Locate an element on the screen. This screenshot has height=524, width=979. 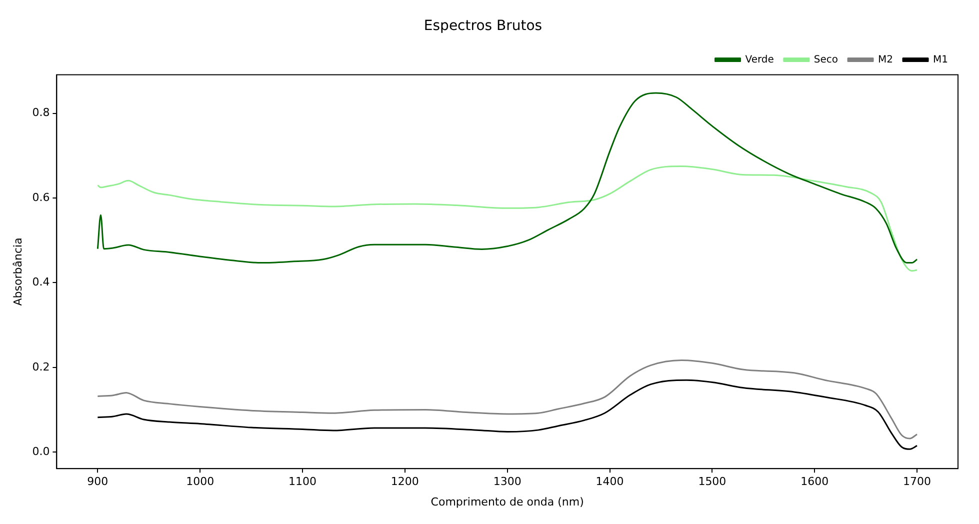
x-tick-label: 1600 is located at coordinates (814, 481).